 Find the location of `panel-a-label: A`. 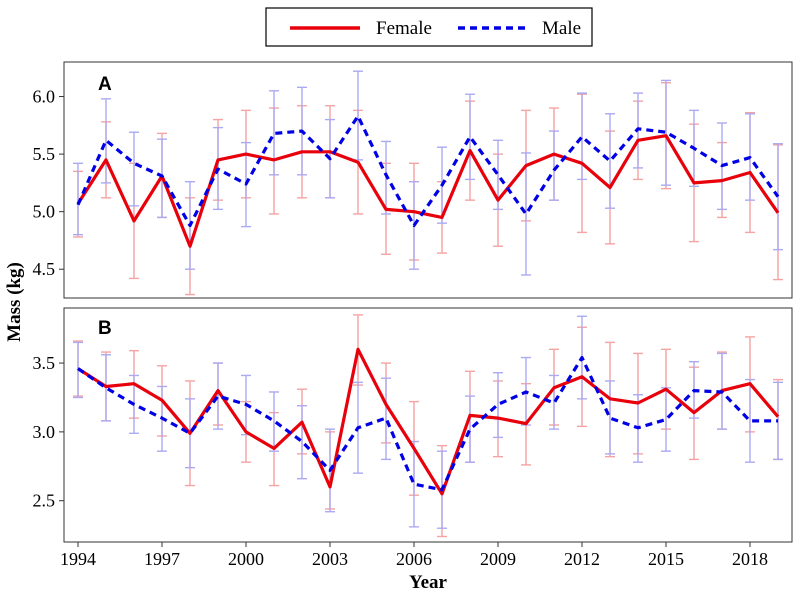

panel-a-label: A is located at coordinates (105, 84).